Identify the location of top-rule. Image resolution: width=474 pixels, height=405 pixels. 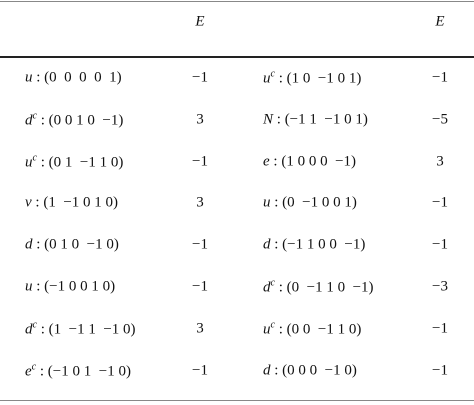
(237, 1).